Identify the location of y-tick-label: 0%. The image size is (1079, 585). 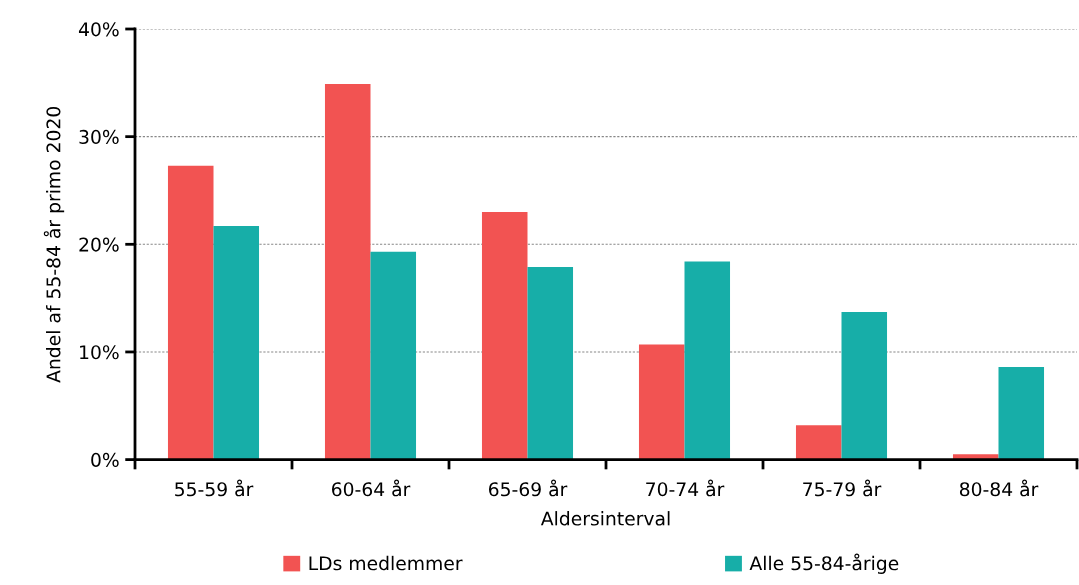
(105, 459).